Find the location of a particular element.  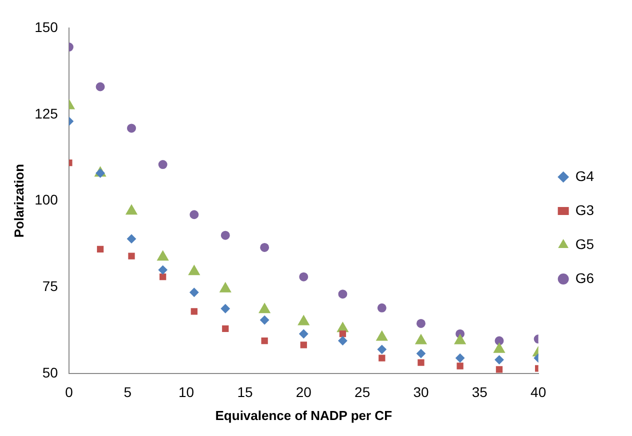

y-tick-label: 75 is located at coordinates (50, 286).